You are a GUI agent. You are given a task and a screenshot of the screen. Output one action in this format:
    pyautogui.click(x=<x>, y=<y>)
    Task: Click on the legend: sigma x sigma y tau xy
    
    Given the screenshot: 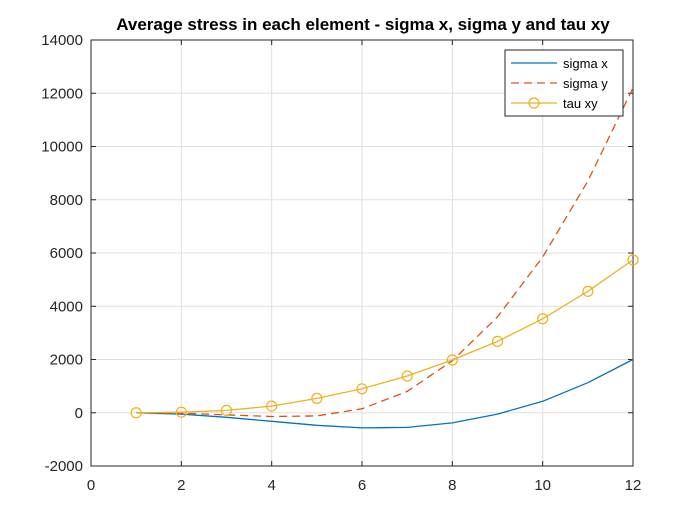 What is the action you would take?
    pyautogui.click(x=564, y=83)
    